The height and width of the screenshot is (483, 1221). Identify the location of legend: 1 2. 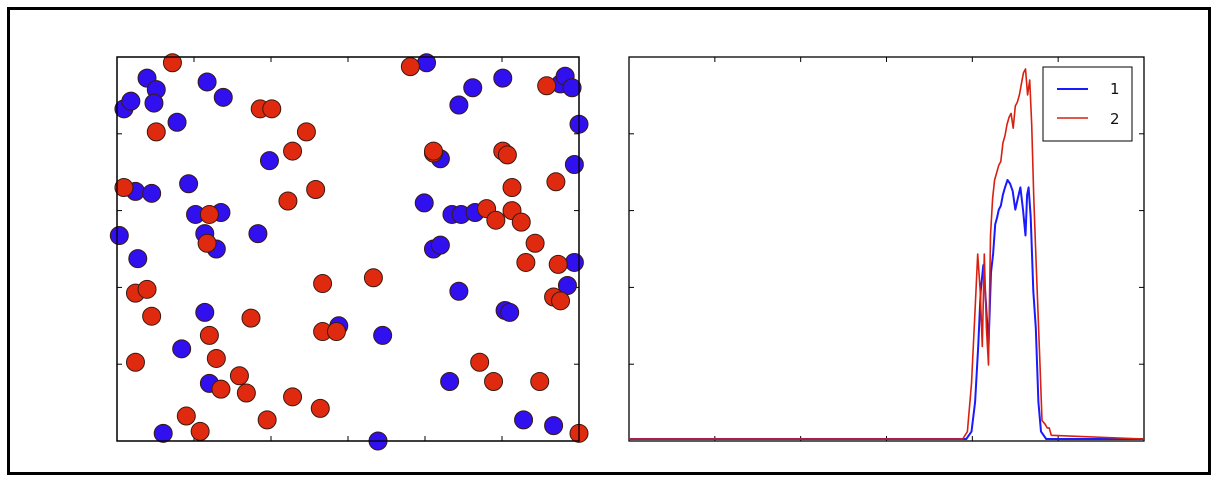
(1087, 104).